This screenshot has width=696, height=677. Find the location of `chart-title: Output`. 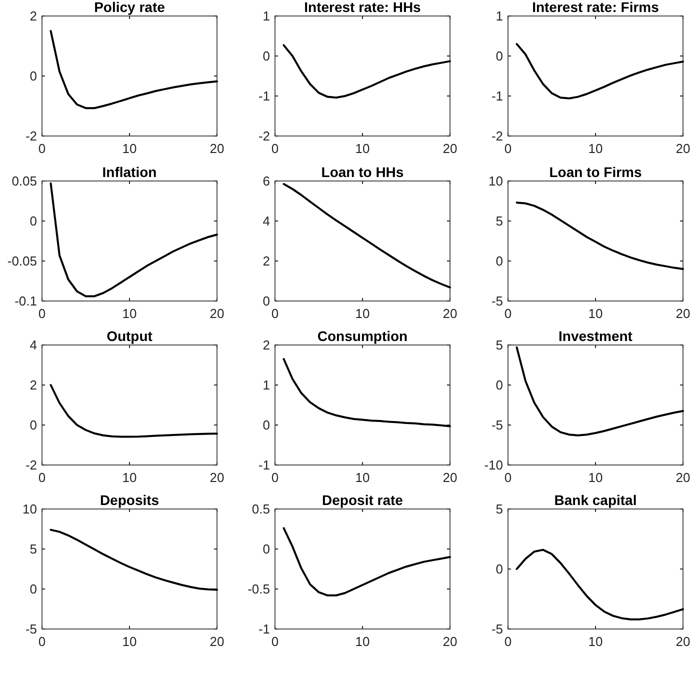

chart-title: Output is located at coordinates (129, 336).